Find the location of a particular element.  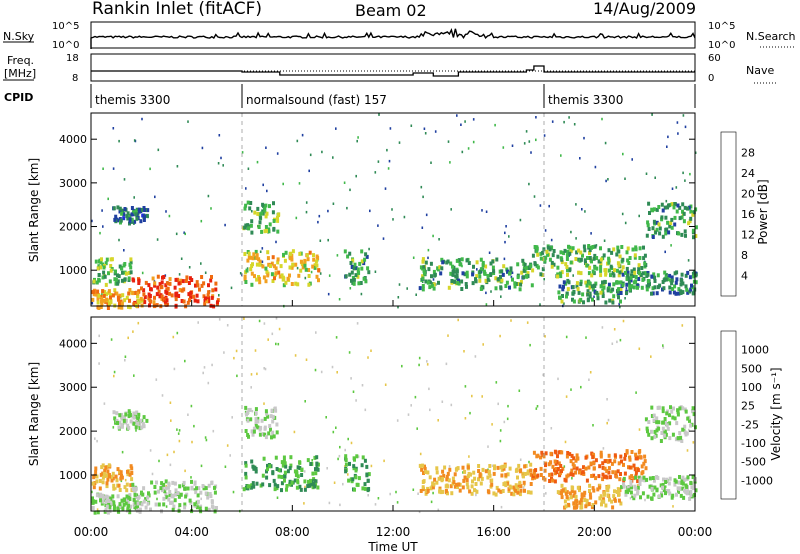

x-tick-label: 16:00 is located at coordinates (493, 532).